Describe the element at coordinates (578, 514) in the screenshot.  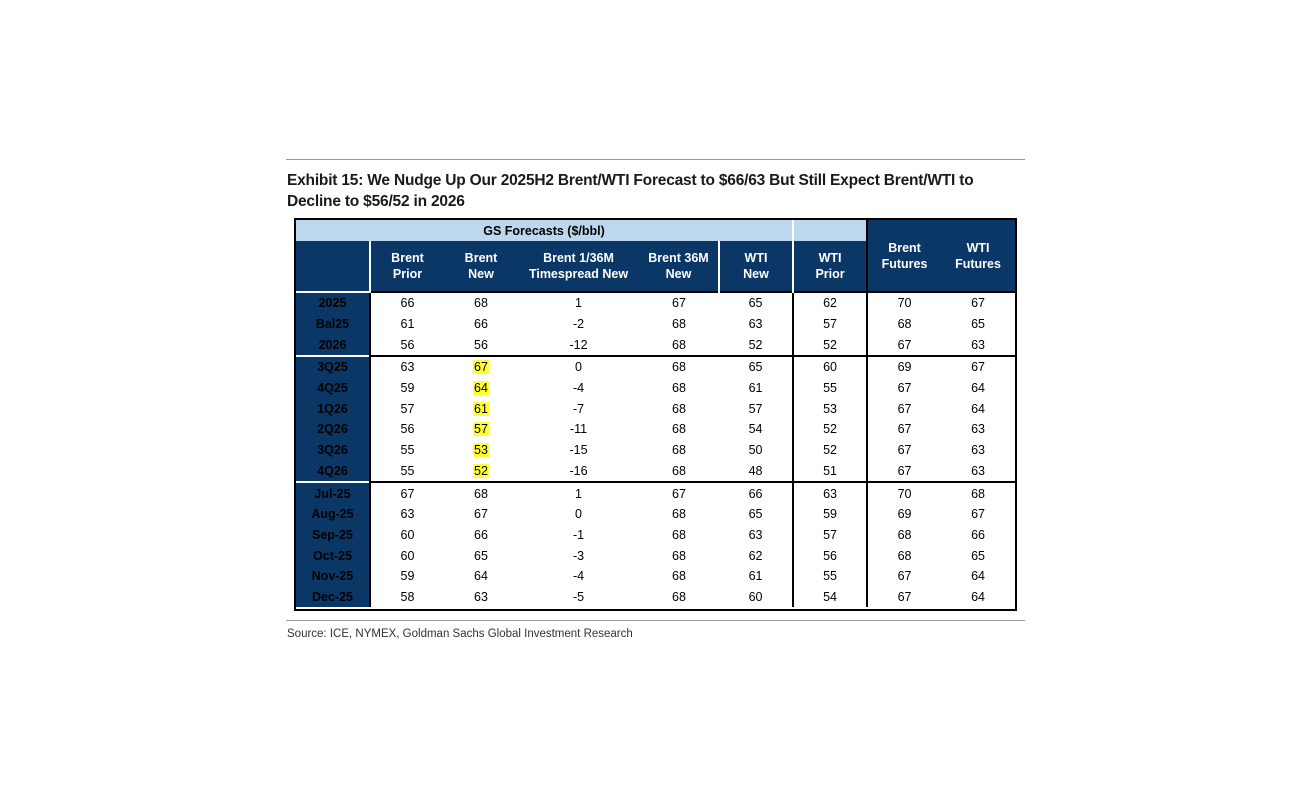
I see `table-cell: 0` at that location.